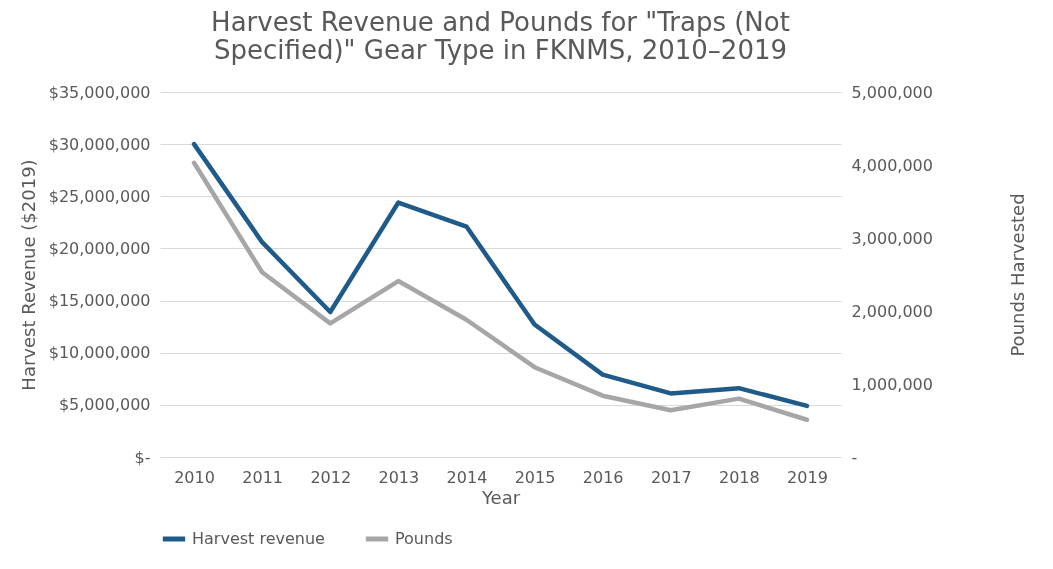  Describe the element at coordinates (142, 457) in the screenshot. I see `y-tick-label: $-` at that location.